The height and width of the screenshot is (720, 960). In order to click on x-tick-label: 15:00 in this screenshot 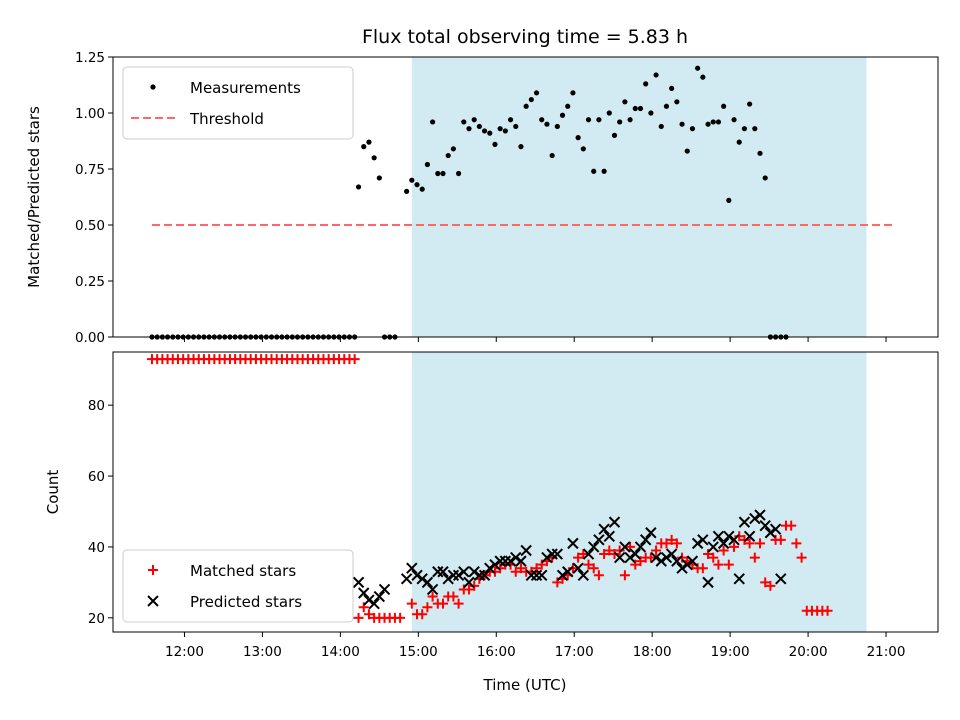, I will do `click(418, 652)`.